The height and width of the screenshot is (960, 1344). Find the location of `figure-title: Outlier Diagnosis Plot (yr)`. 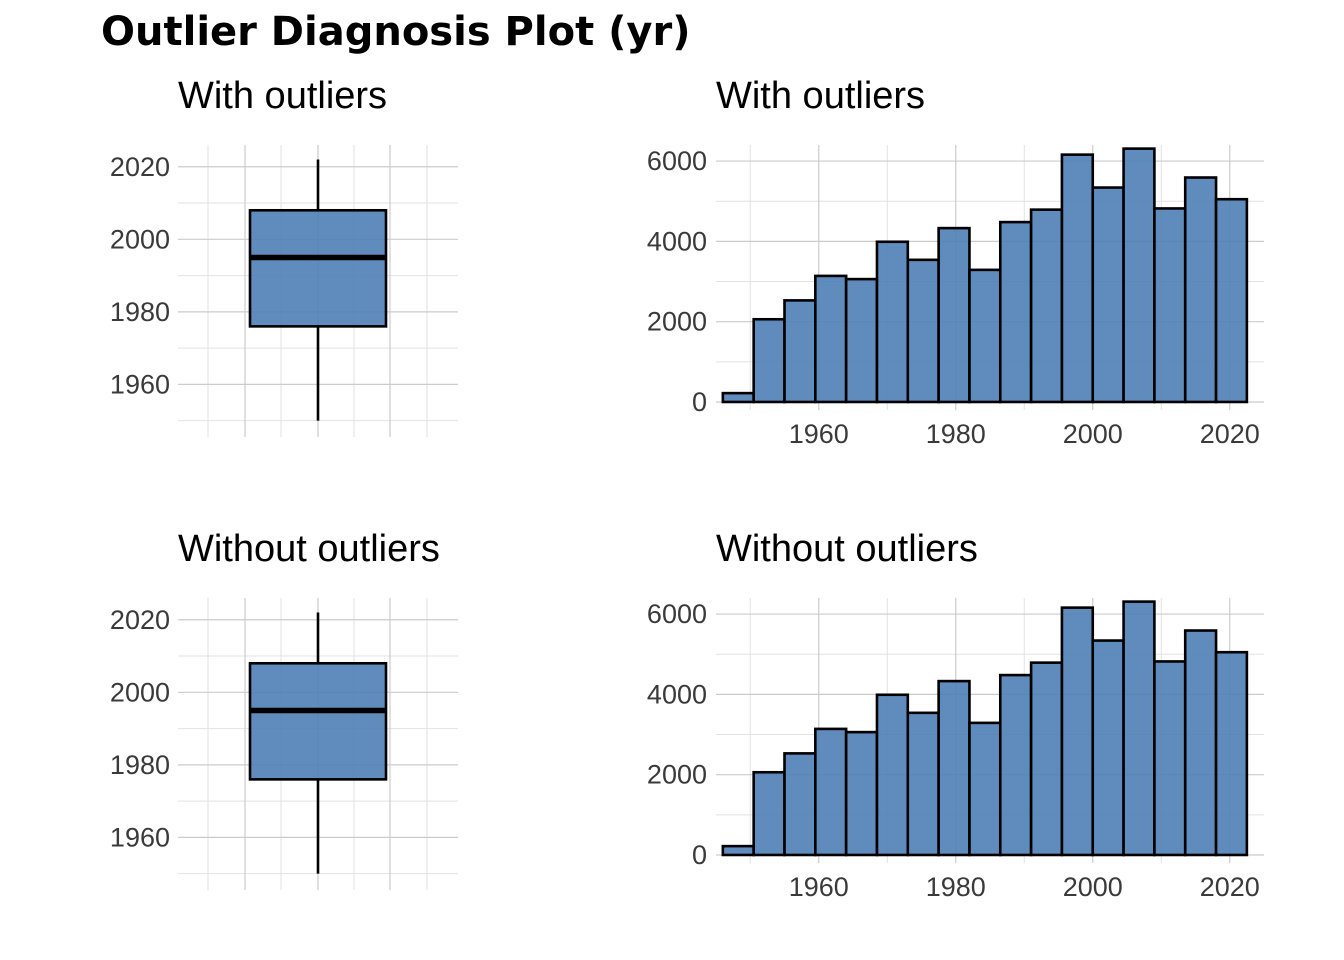

figure-title: Outlier Diagnosis Plot (yr) is located at coordinates (395, 32).